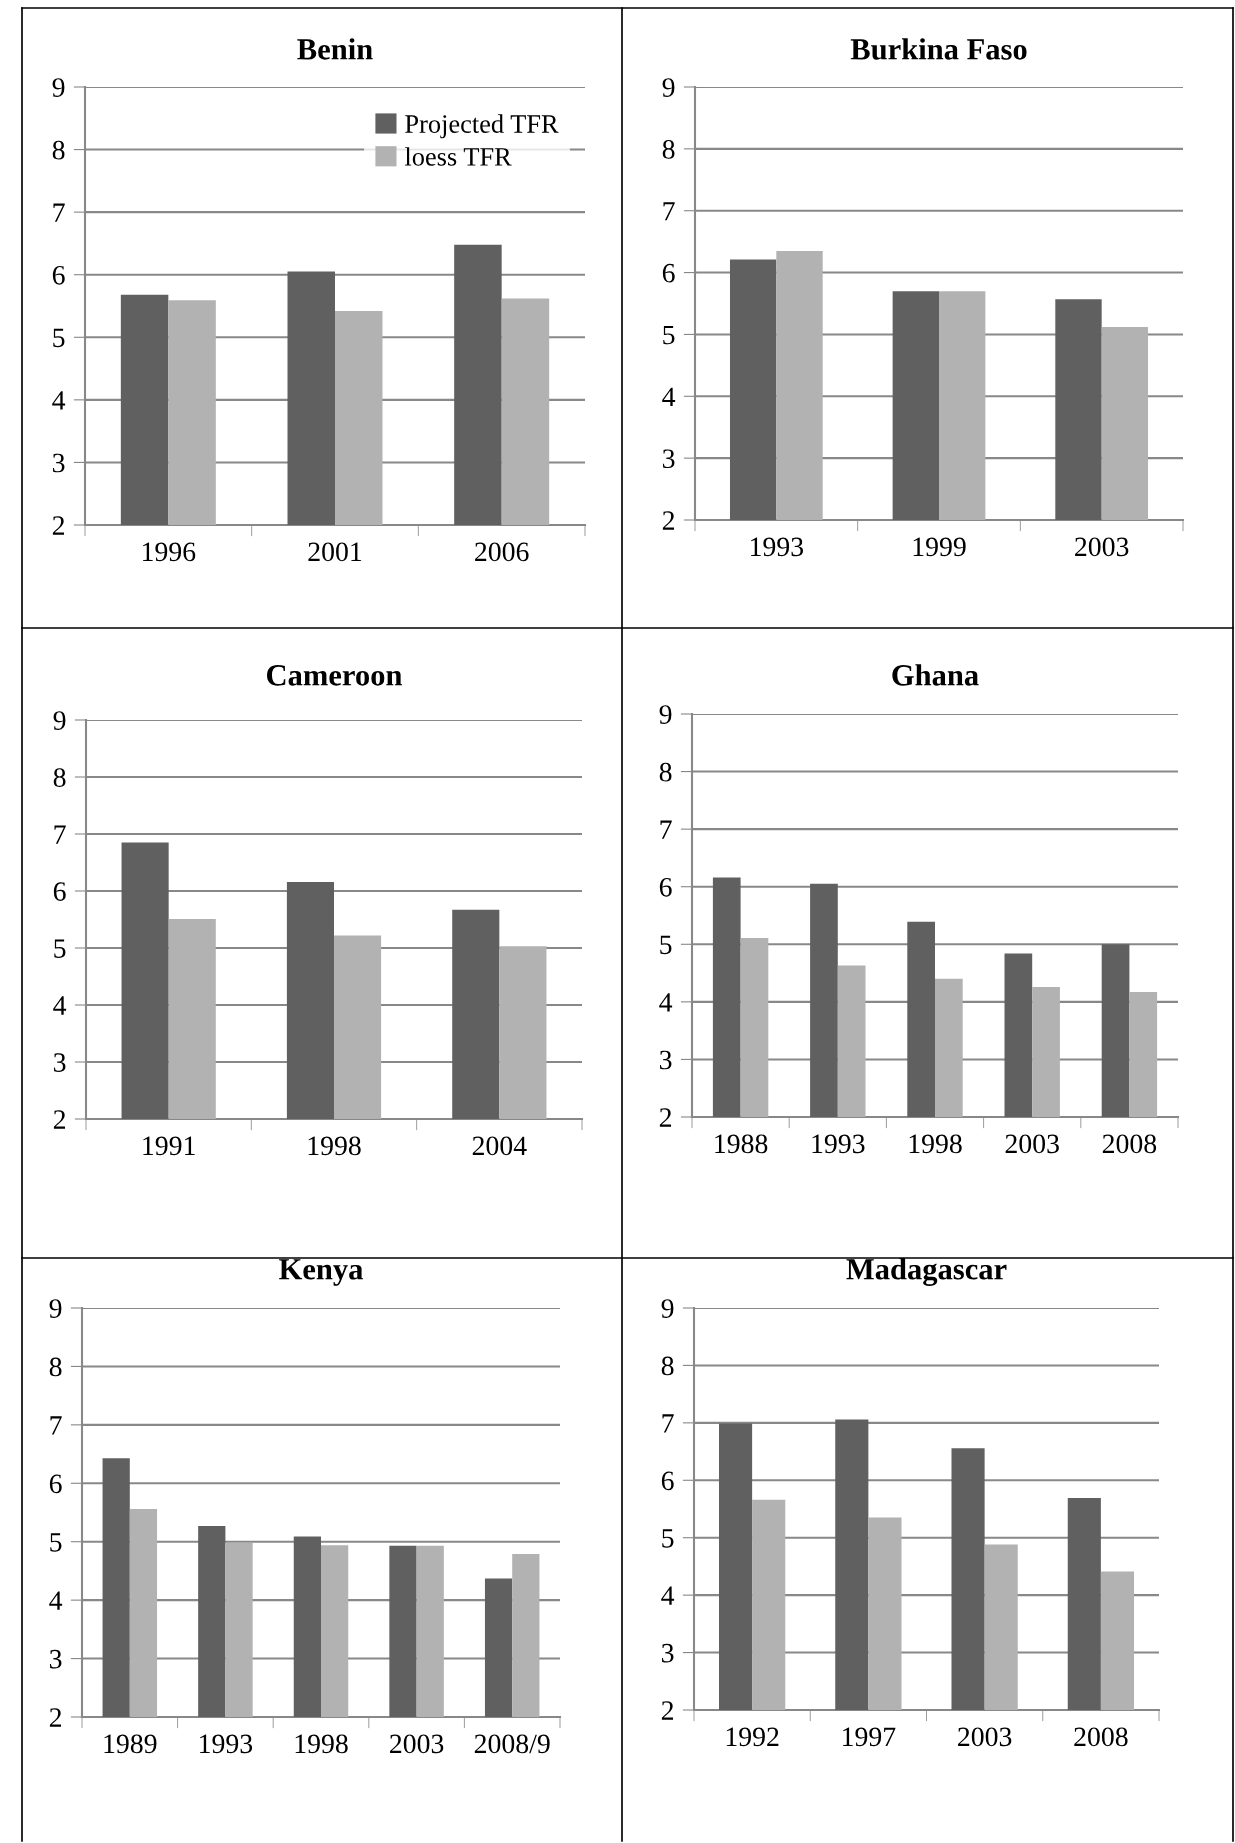 The width and height of the screenshot is (1235, 1843). Describe the element at coordinates (741, 1144) in the screenshot. I see `x-tick-label: 1988` at that location.